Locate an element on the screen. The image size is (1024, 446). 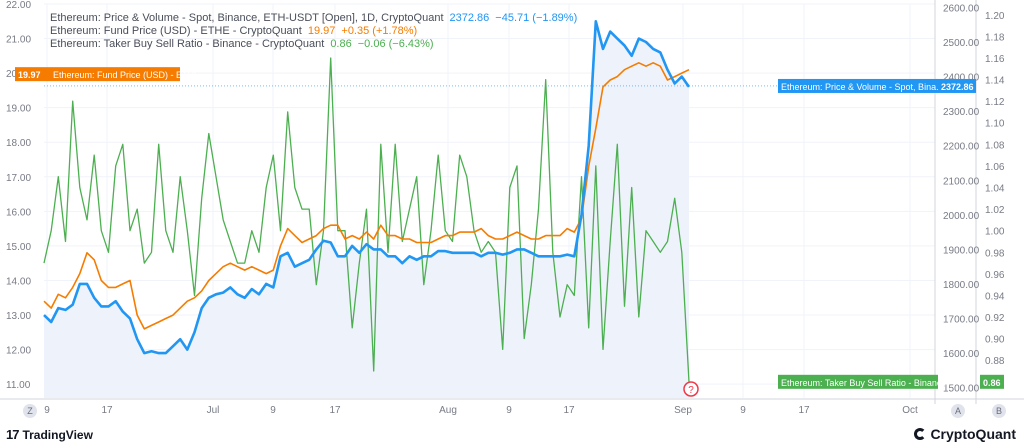
right-axis-tick: 1.06 is located at coordinates (995, 167).